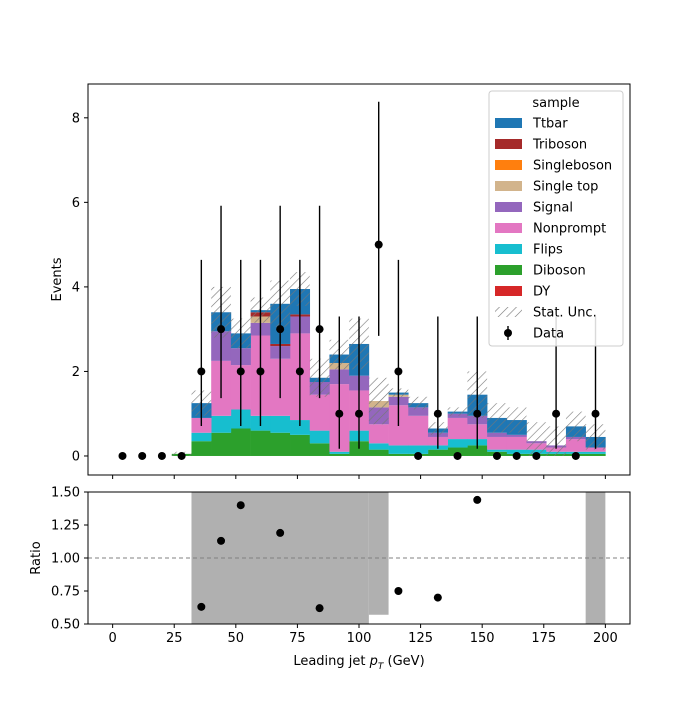 The image size is (700, 704). Describe the element at coordinates (508, 228) in the screenshot. I see `legend-swatch-nonprompt` at that location.